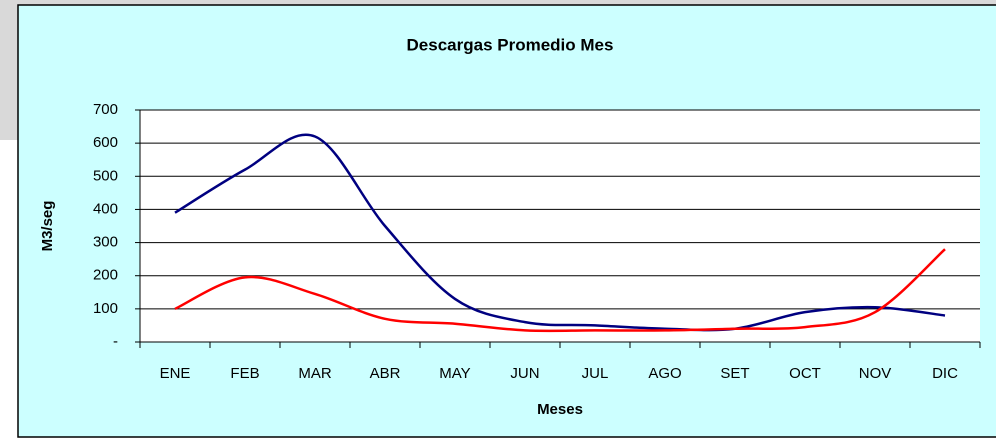 The width and height of the screenshot is (996, 441). I want to click on y-tick-label: 600, so click(105, 142).